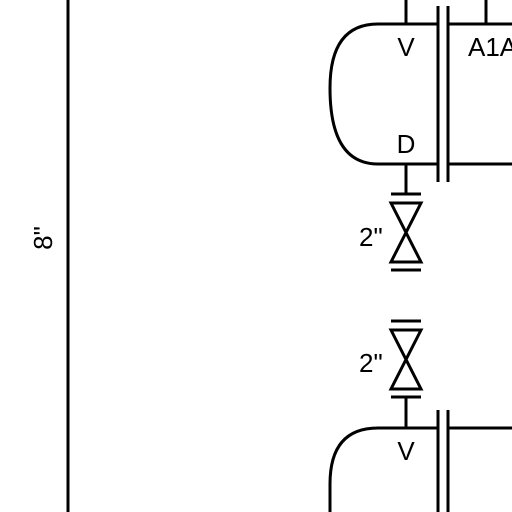 The image size is (512, 512). Describe the element at coordinates (406, 144) in the screenshot. I see `upper-drain-label: D` at that location.